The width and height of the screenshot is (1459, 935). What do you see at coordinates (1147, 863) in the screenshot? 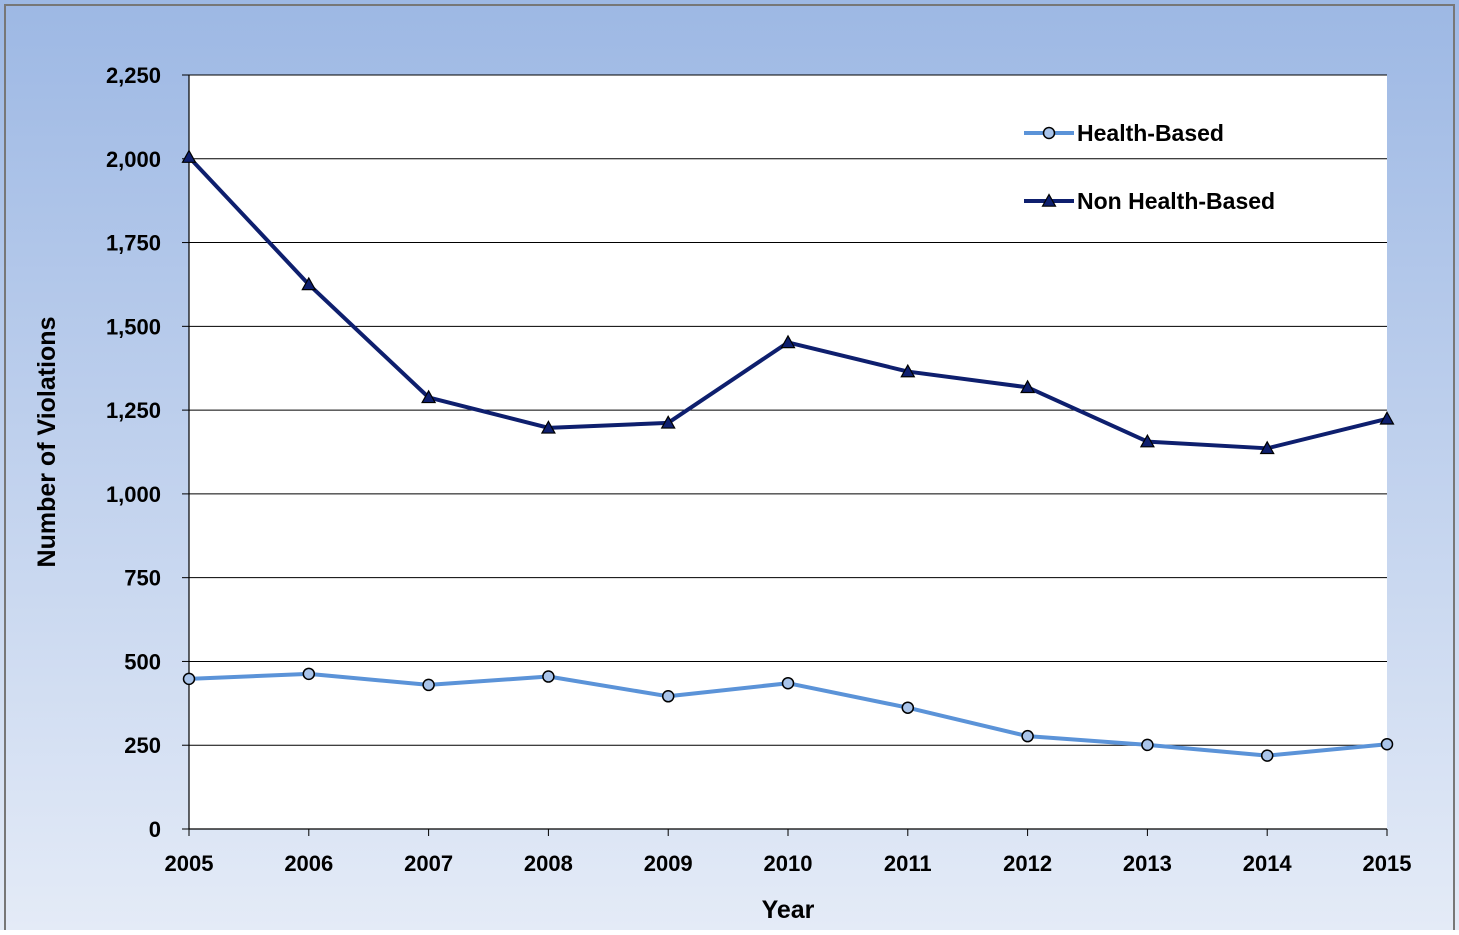
I see `x-tick-label: 2013` at bounding box center [1147, 863].